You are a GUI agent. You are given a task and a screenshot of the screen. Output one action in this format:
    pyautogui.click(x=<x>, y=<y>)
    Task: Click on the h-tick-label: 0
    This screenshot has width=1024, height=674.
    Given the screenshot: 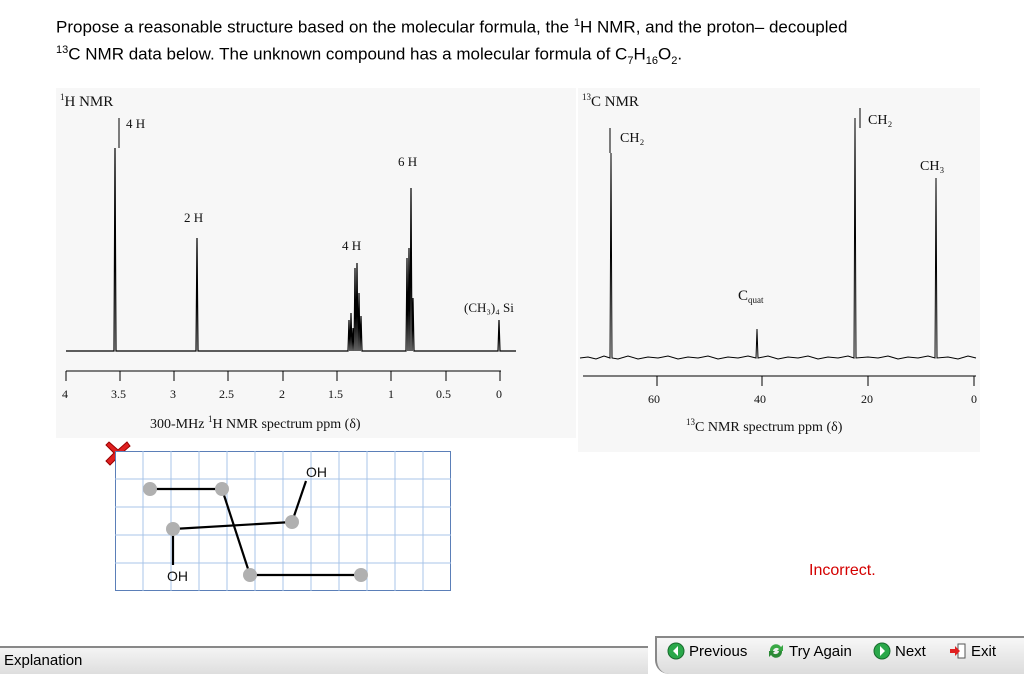 What is the action you would take?
    pyautogui.click(x=499, y=394)
    